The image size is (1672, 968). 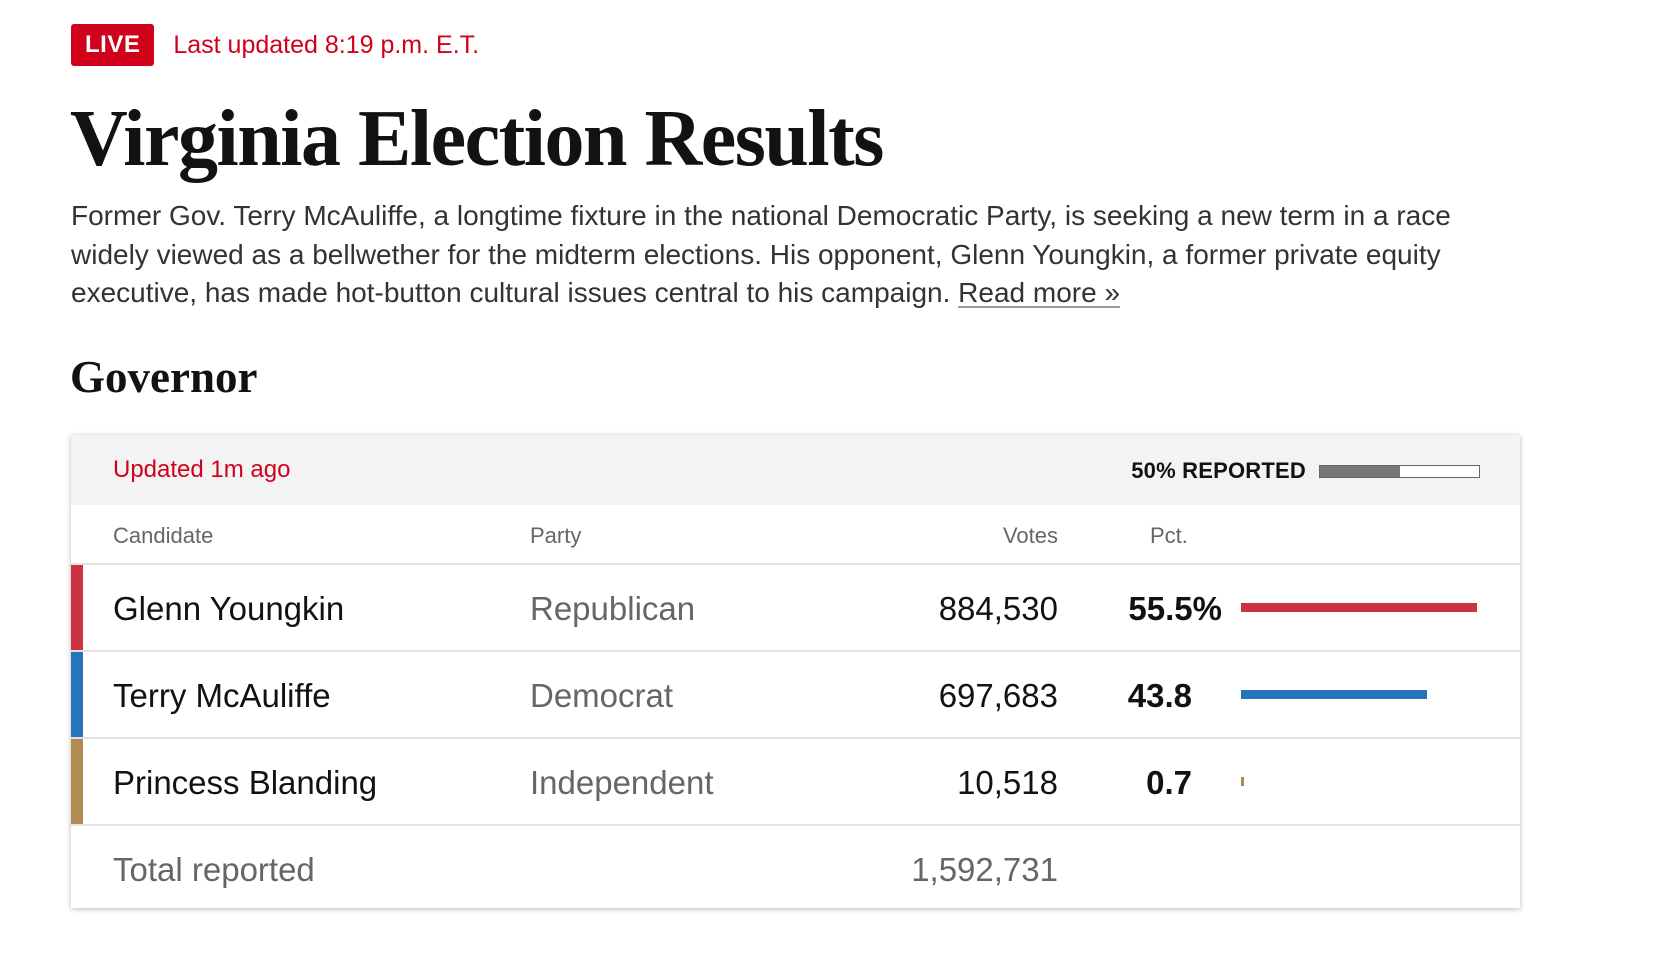 What do you see at coordinates (984, 869) in the screenshot?
I see `total-votes: 1,592,731` at bounding box center [984, 869].